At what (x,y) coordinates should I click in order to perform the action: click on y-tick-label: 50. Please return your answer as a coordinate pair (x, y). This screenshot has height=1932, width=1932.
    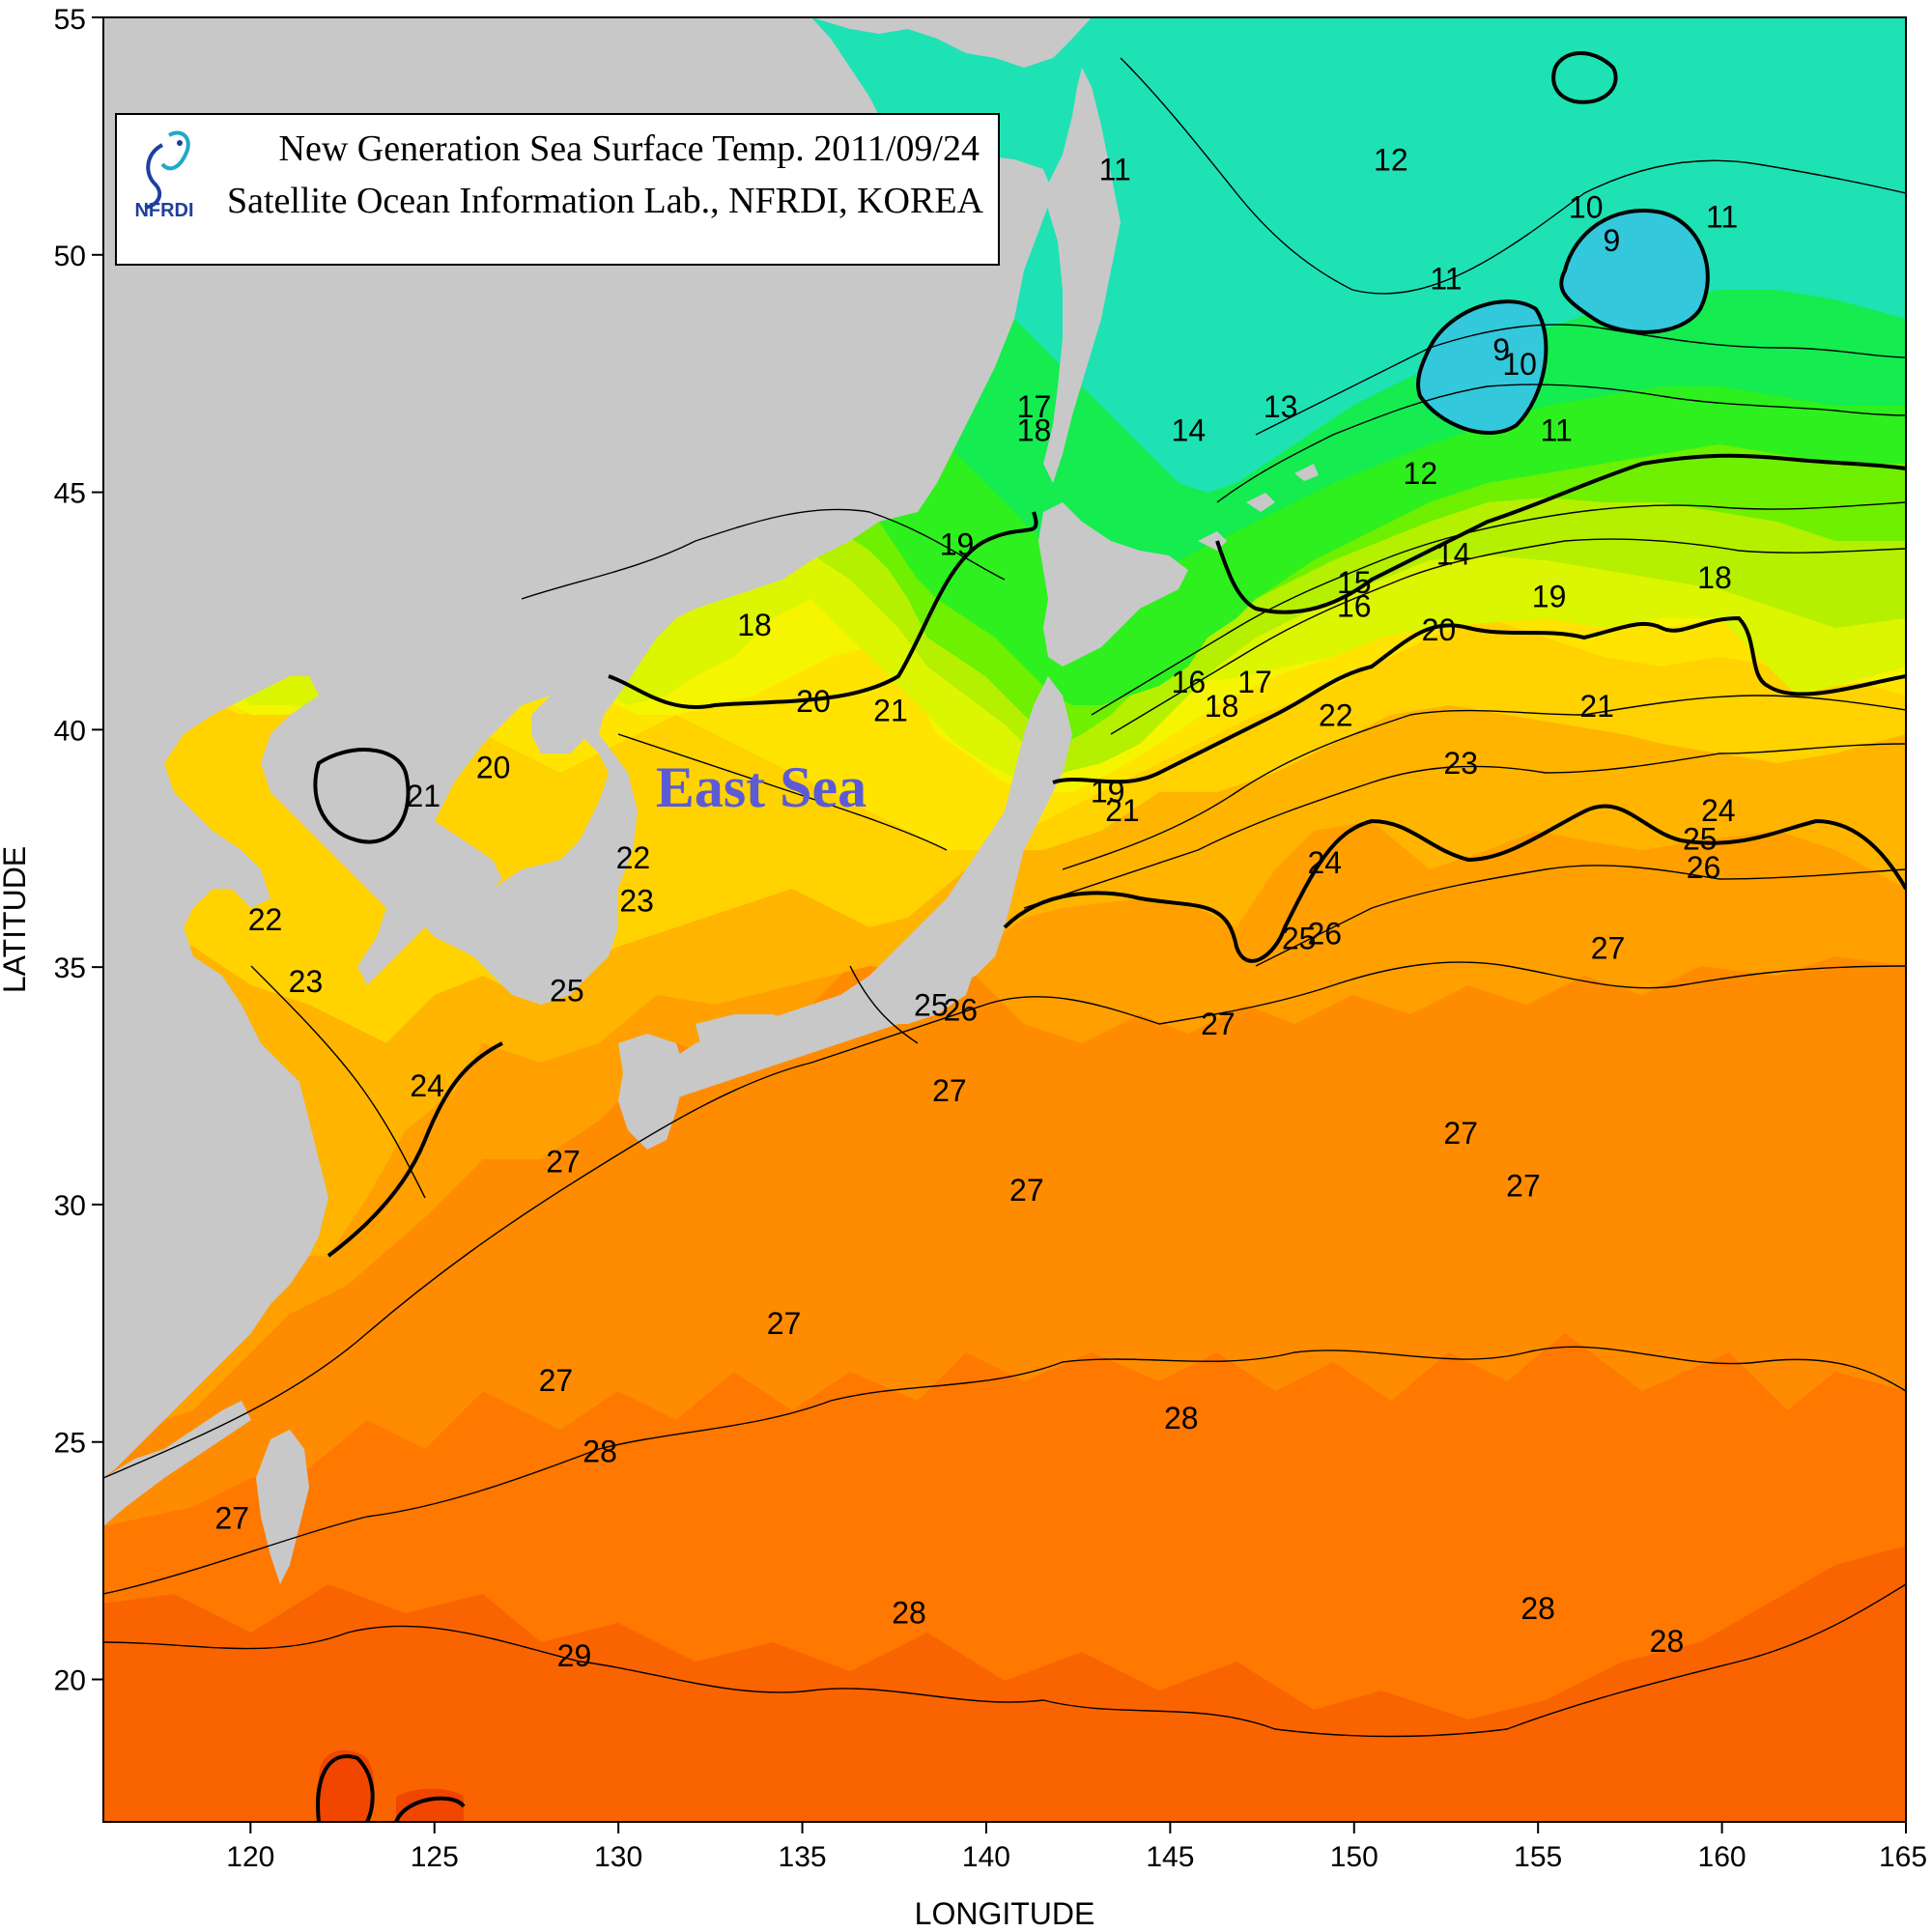
    Looking at the image, I should click on (70, 256).